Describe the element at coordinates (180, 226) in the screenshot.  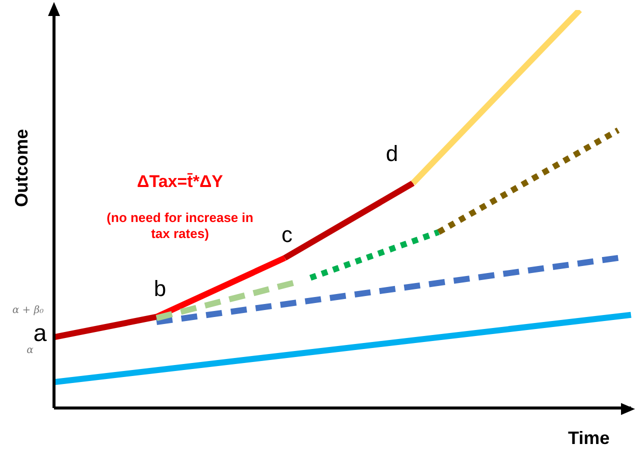
I see `annotation: (no need for increase in tax rates)` at that location.